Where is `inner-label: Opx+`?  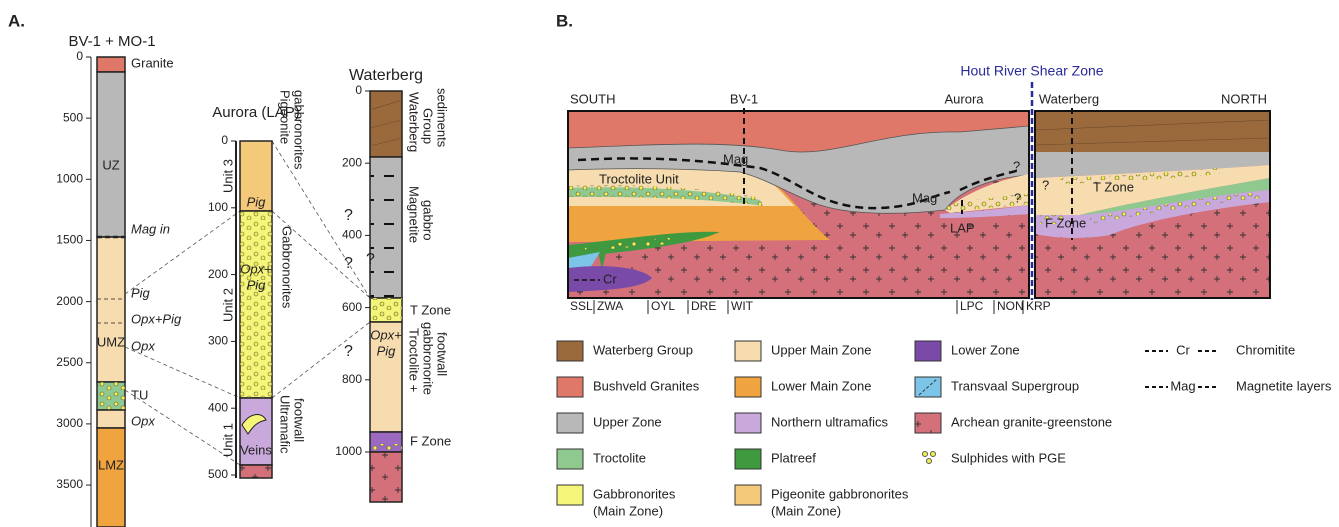 inner-label: Opx+ is located at coordinates (386, 334).